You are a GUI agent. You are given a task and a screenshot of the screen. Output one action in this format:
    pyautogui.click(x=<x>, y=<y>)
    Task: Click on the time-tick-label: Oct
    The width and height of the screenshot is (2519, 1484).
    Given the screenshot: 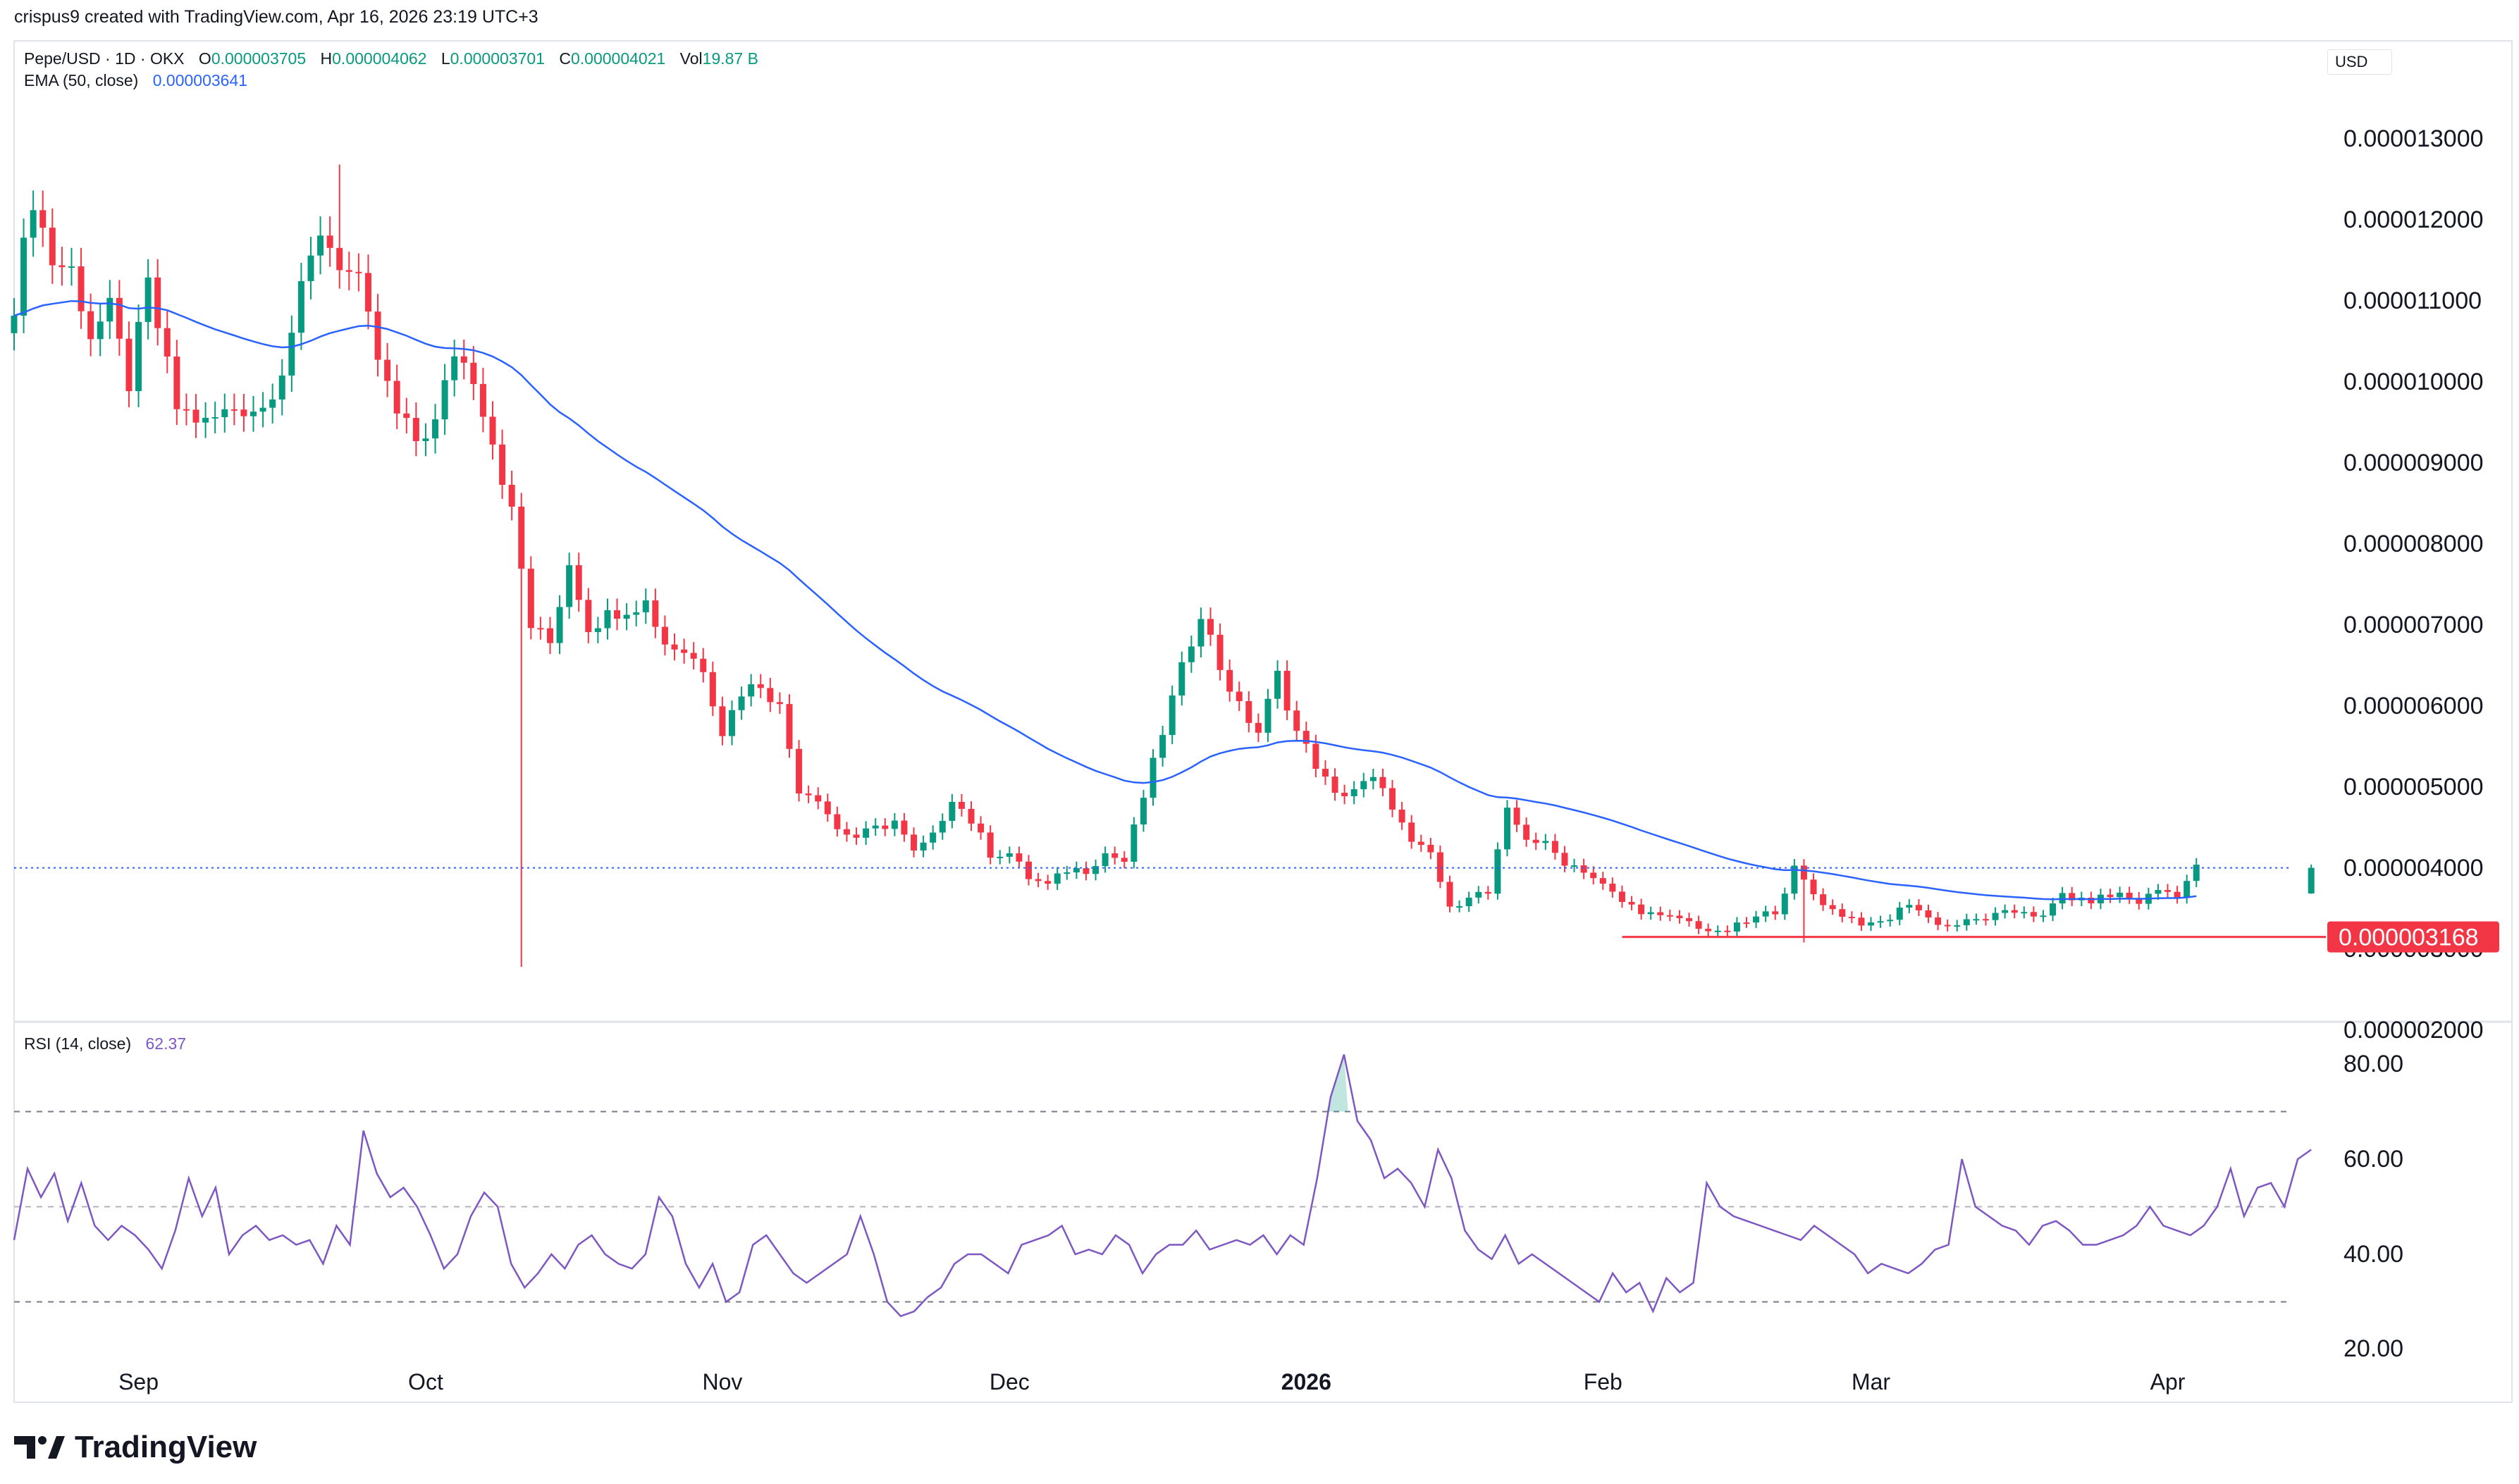 What is the action you would take?
    pyautogui.click(x=425, y=1382)
    